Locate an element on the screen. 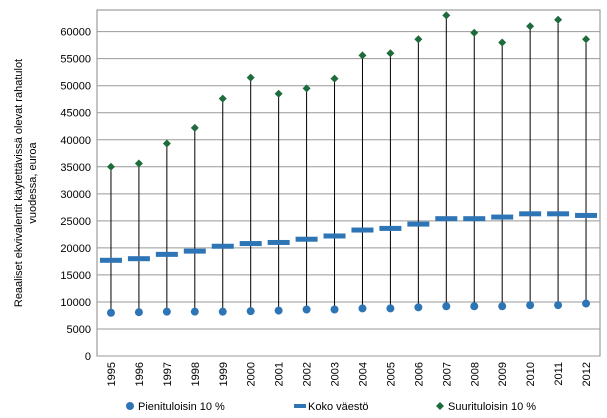  x-tick-label: 2005 is located at coordinates (391, 374).